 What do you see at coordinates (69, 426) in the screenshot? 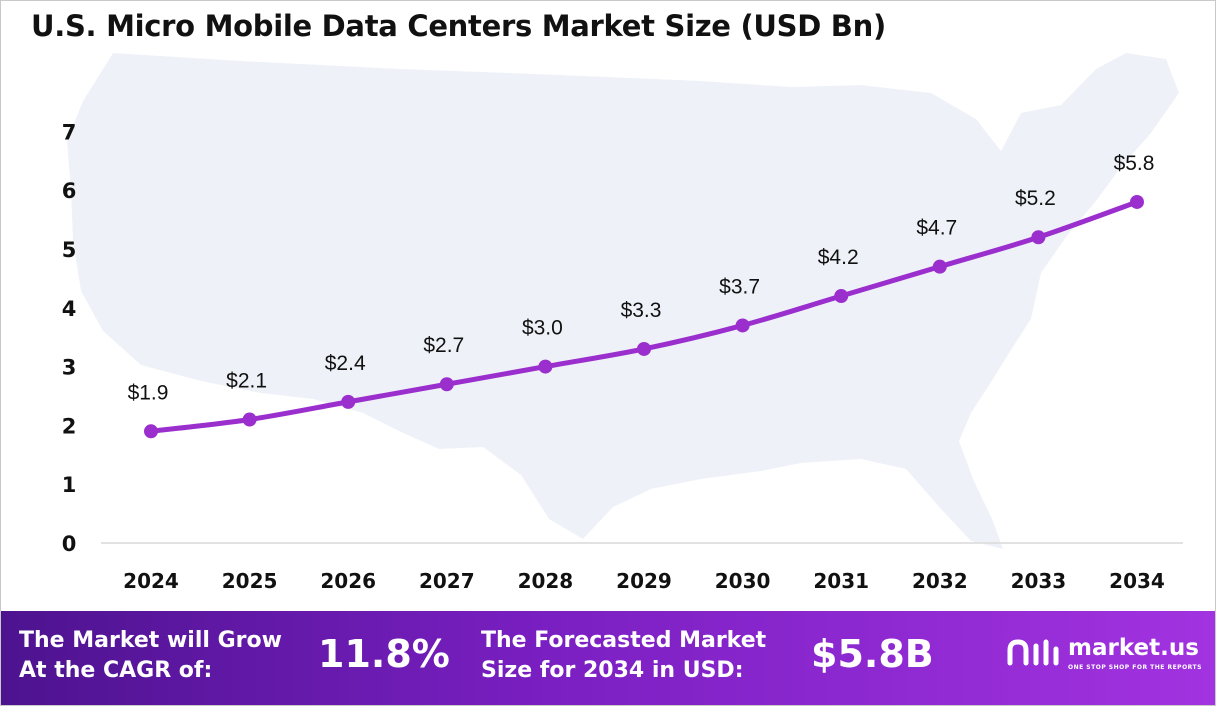
I see `y-tick-label: 2` at bounding box center [69, 426].